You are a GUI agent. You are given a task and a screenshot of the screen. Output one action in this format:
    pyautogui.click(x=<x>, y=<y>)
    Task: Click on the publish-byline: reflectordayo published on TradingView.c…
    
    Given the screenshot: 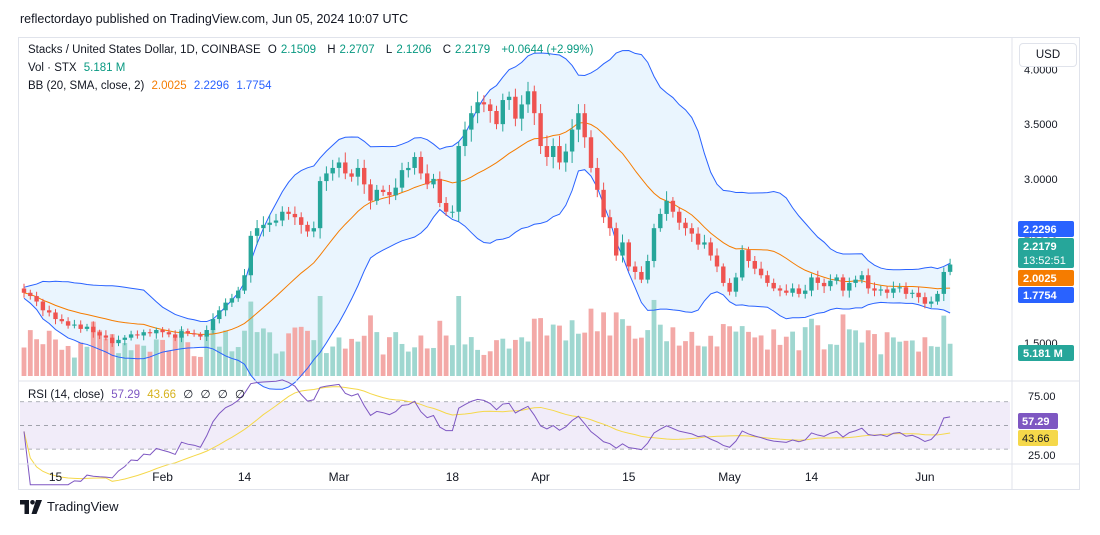 What is the action you would take?
    pyautogui.click(x=214, y=19)
    